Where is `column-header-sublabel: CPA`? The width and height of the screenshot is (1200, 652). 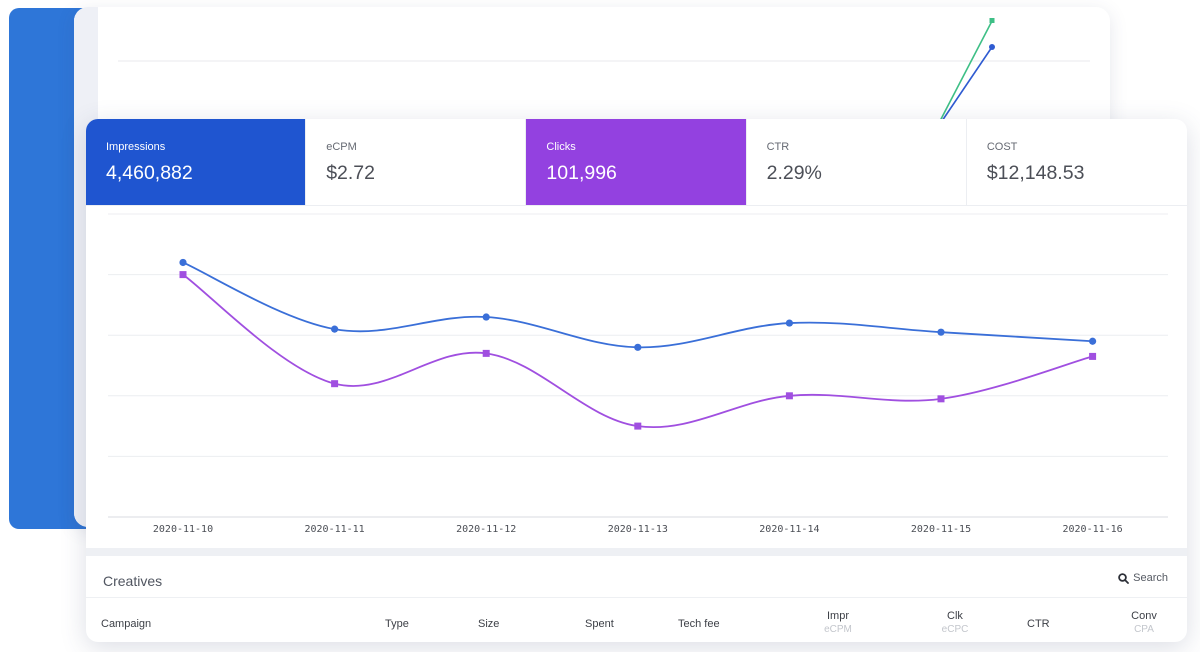 column-header-sublabel: CPA is located at coordinates (1144, 629).